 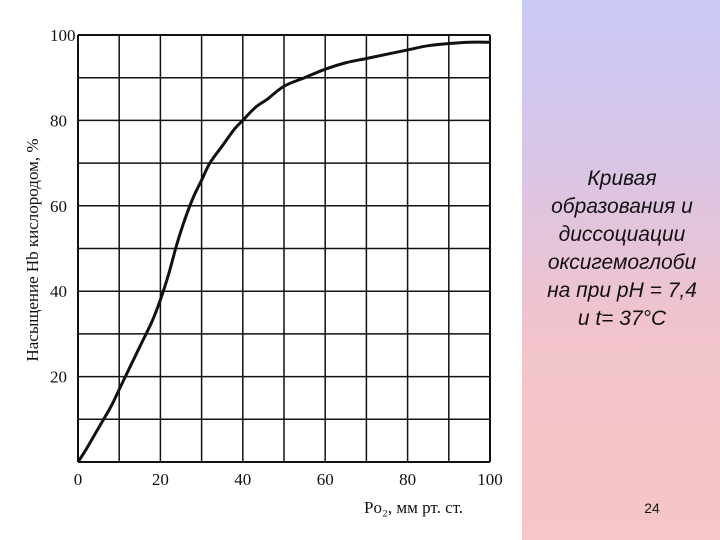 What do you see at coordinates (58, 206) in the screenshot?
I see `y-tick-label: 60` at bounding box center [58, 206].